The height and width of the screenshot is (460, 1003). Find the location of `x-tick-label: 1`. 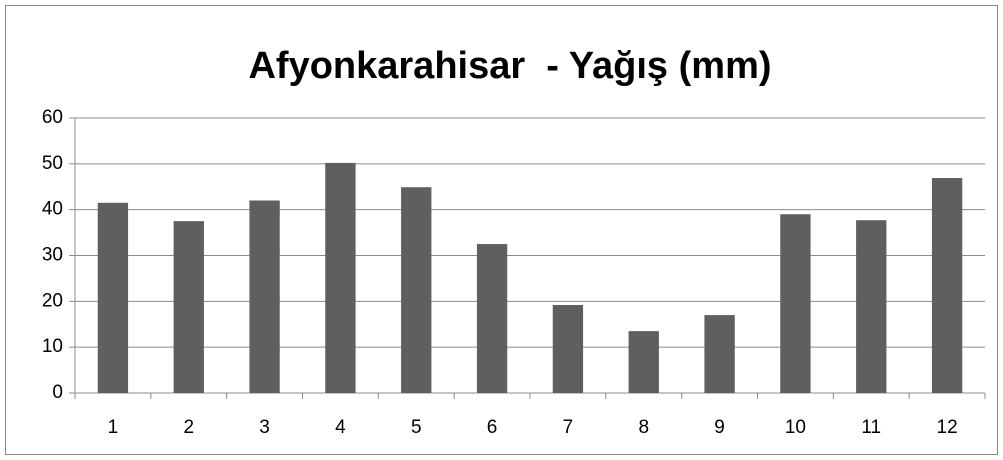

x-tick-label: 1 is located at coordinates (113, 427).